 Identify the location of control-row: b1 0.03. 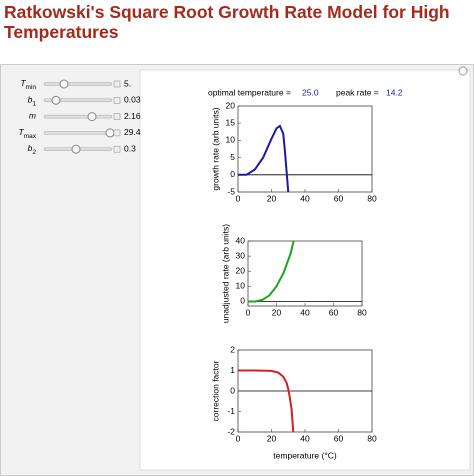
(84, 101).